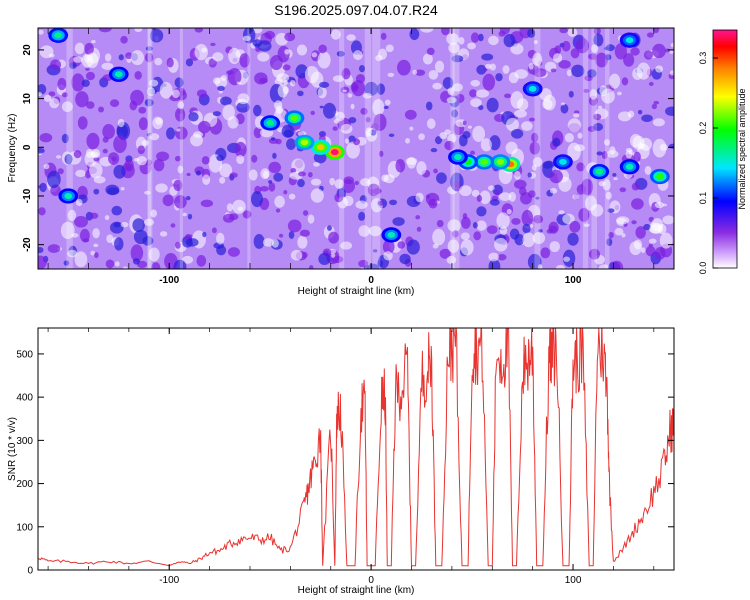 Image resolution: width=750 pixels, height=600 pixels. Describe the element at coordinates (703, 198) in the screenshot. I see `colorbar-tick-label: 0.1` at that location.